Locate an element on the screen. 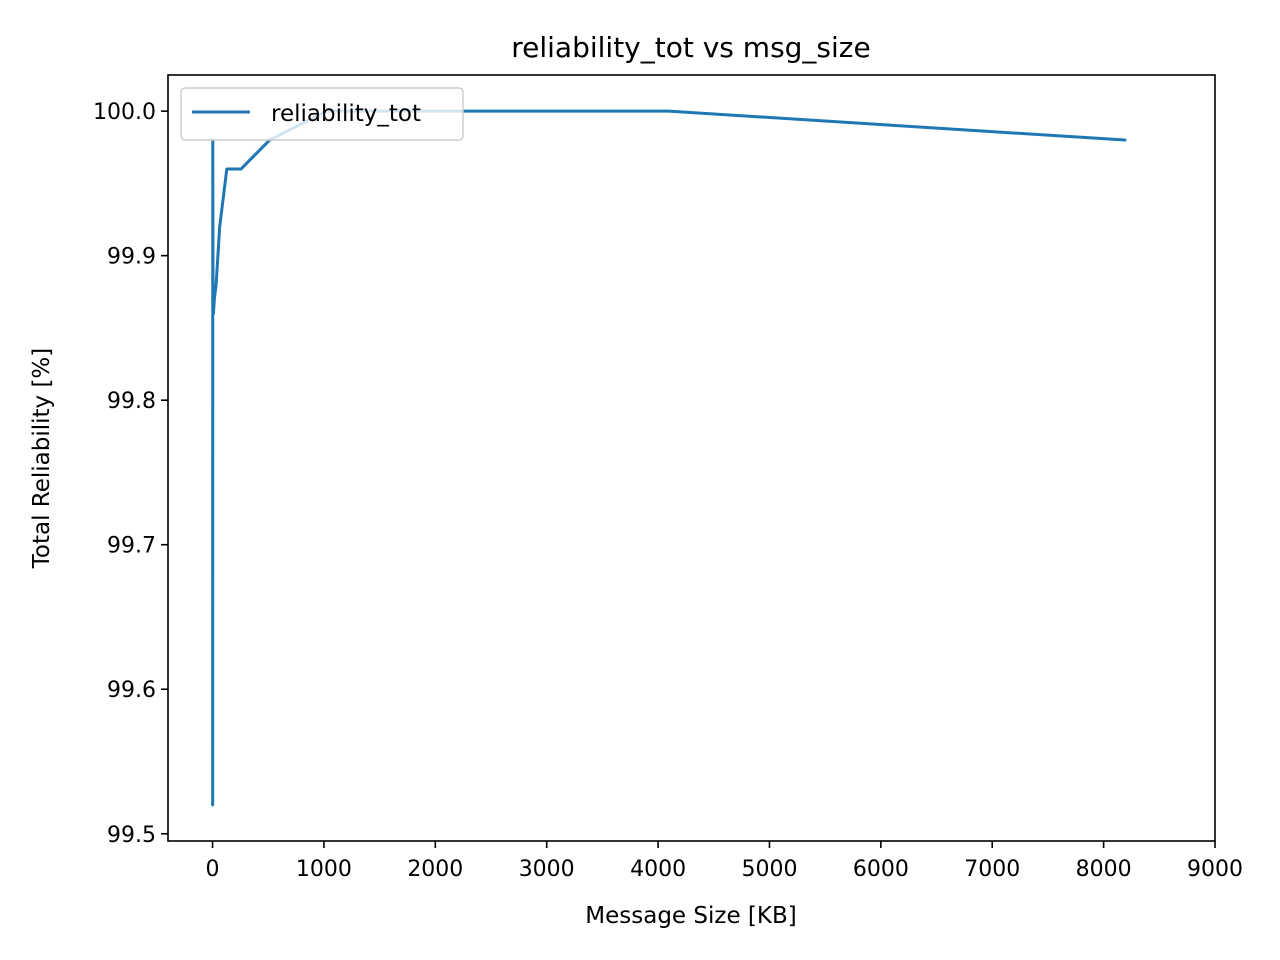 The image size is (1280, 960). chart-title: reliability_tot vs msg_size is located at coordinates (690, 47).